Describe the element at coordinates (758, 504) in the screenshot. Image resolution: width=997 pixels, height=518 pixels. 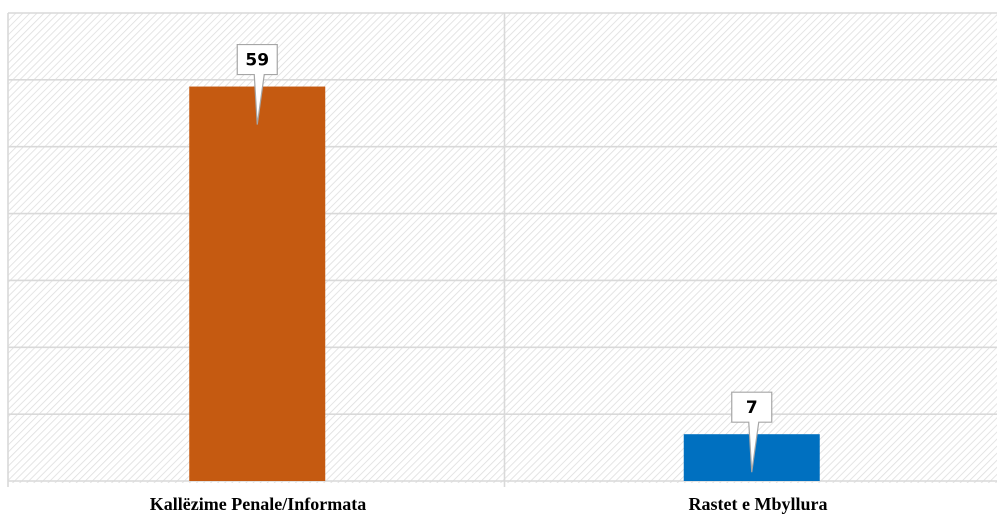
I see `category-label-2: Rastet e Mbyllura` at that location.